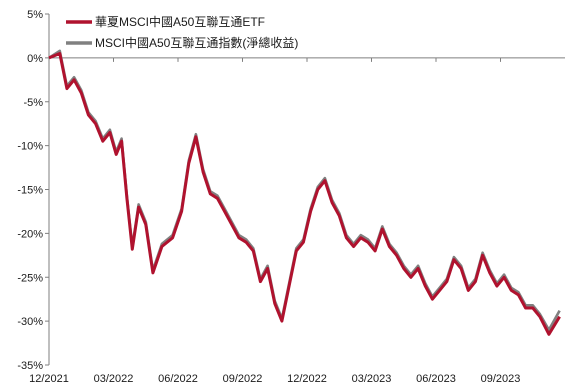 The height and width of the screenshot is (383, 565). I want to click on x-tick-label: 03/2022, so click(114, 378).